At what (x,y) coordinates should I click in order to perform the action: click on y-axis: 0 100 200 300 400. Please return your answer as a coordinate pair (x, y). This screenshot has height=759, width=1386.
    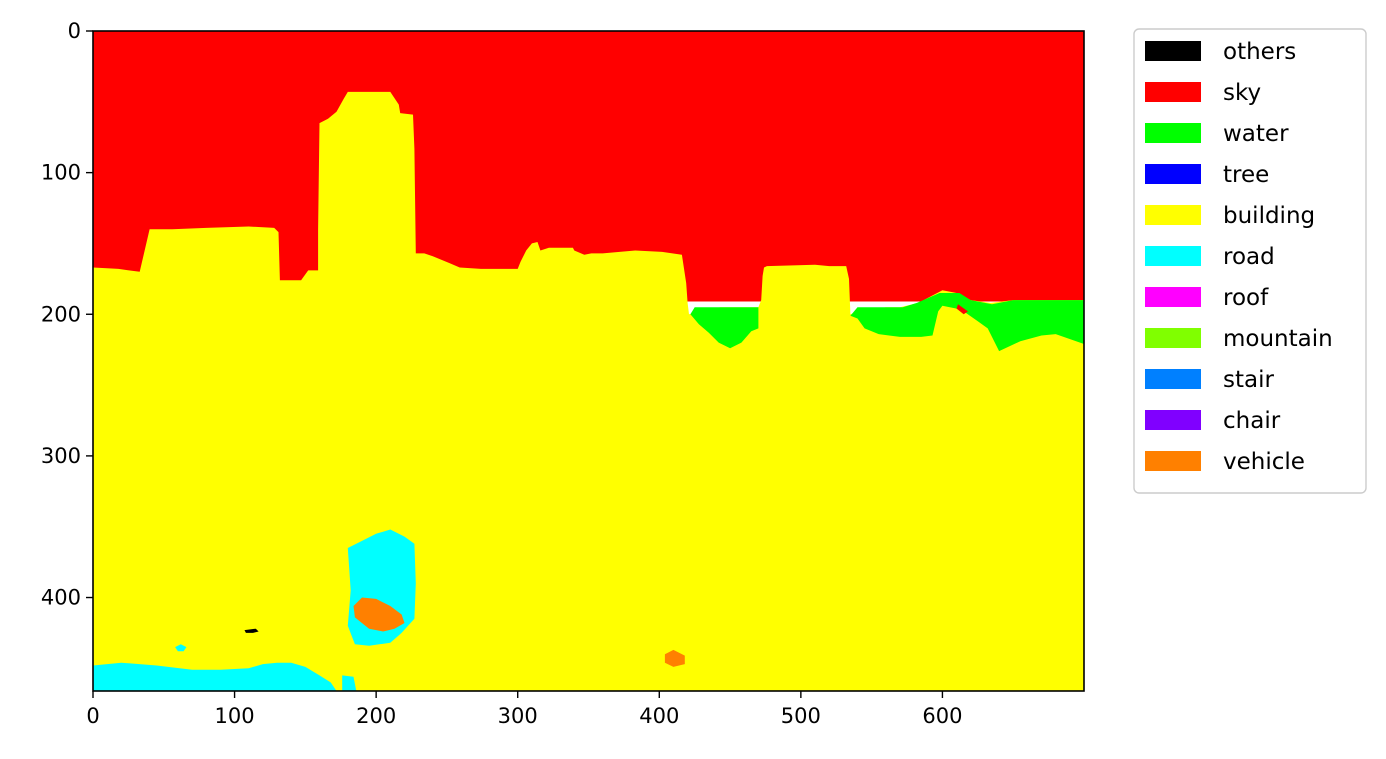
    Looking at the image, I should click on (67, 314).